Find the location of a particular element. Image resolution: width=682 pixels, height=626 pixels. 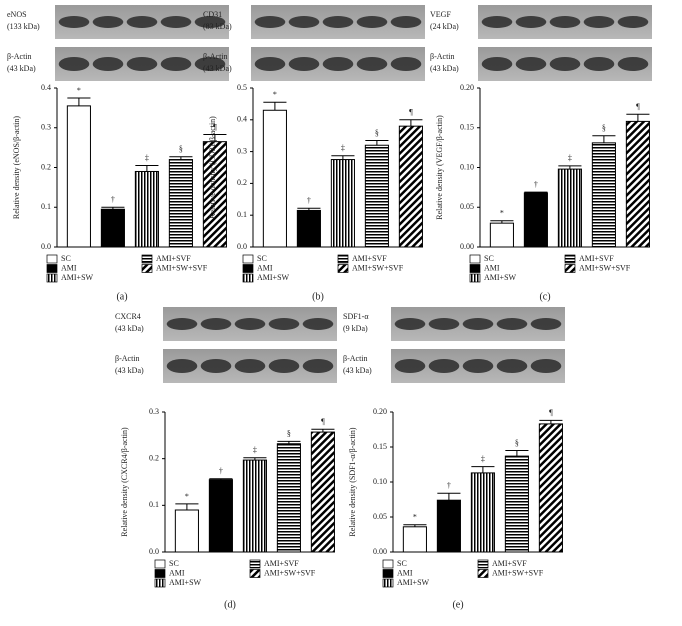

panel-label: (e) is located at coordinates (457, 604).